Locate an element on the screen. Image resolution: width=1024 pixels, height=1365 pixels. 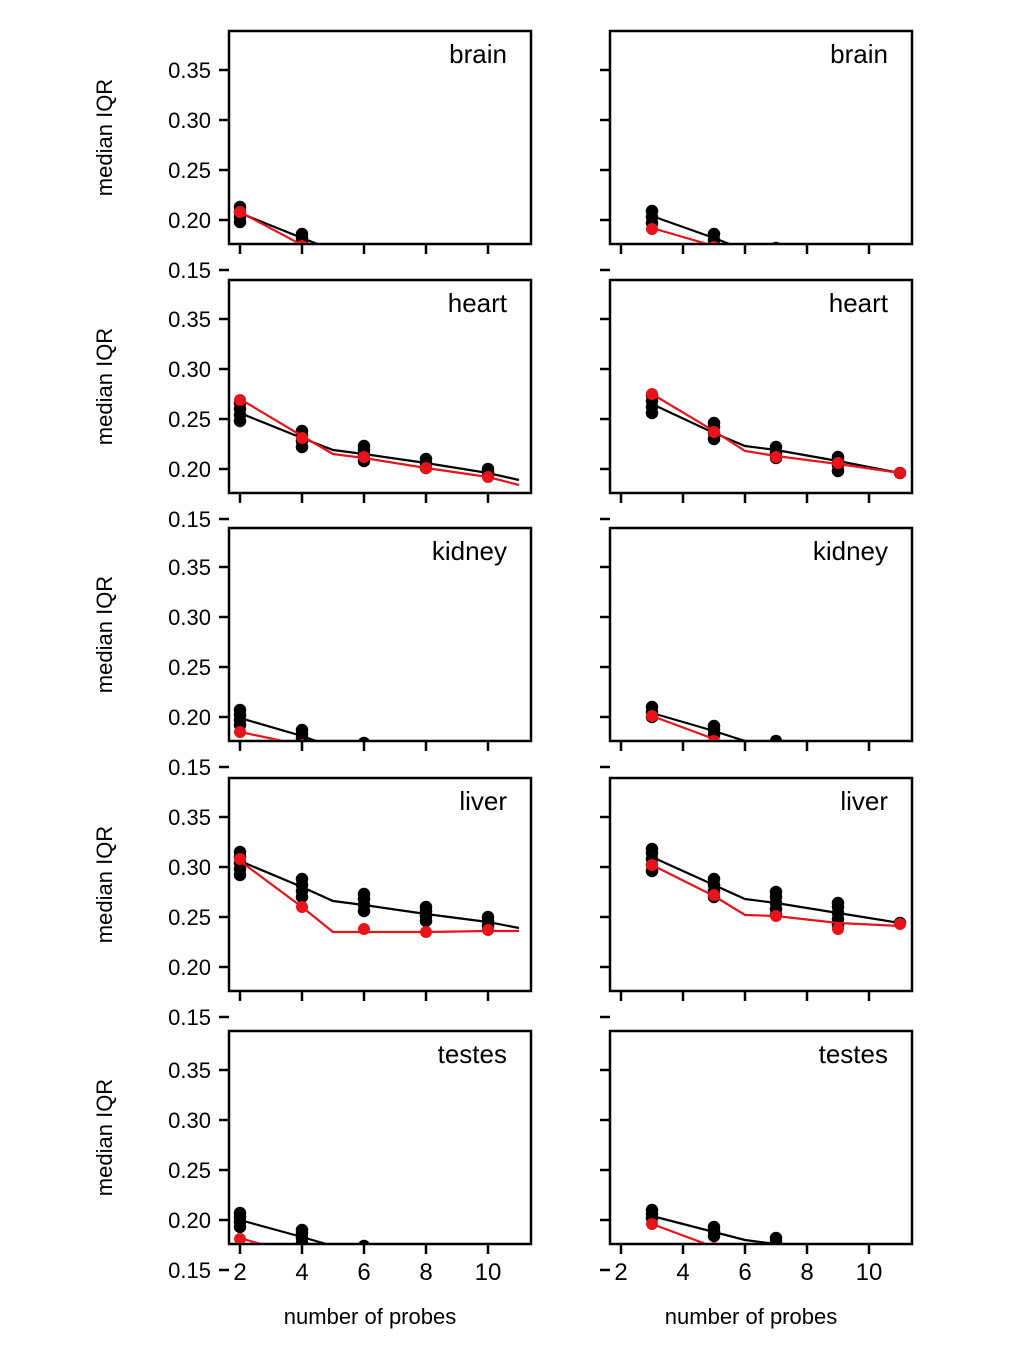
panel-left-liver: 0.15 0.20 0.25 0.30 0.35 median IQR liver is located at coordinates (312, 903).